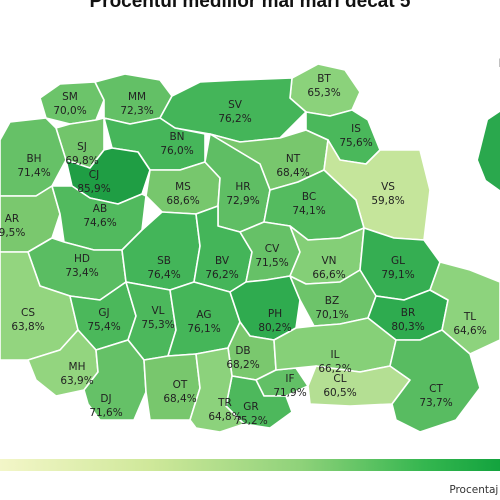 The height and width of the screenshot is (500, 500). Describe the element at coordinates (397, 275) in the screenshot. I see `county-value-gl: 79,1%` at that location.